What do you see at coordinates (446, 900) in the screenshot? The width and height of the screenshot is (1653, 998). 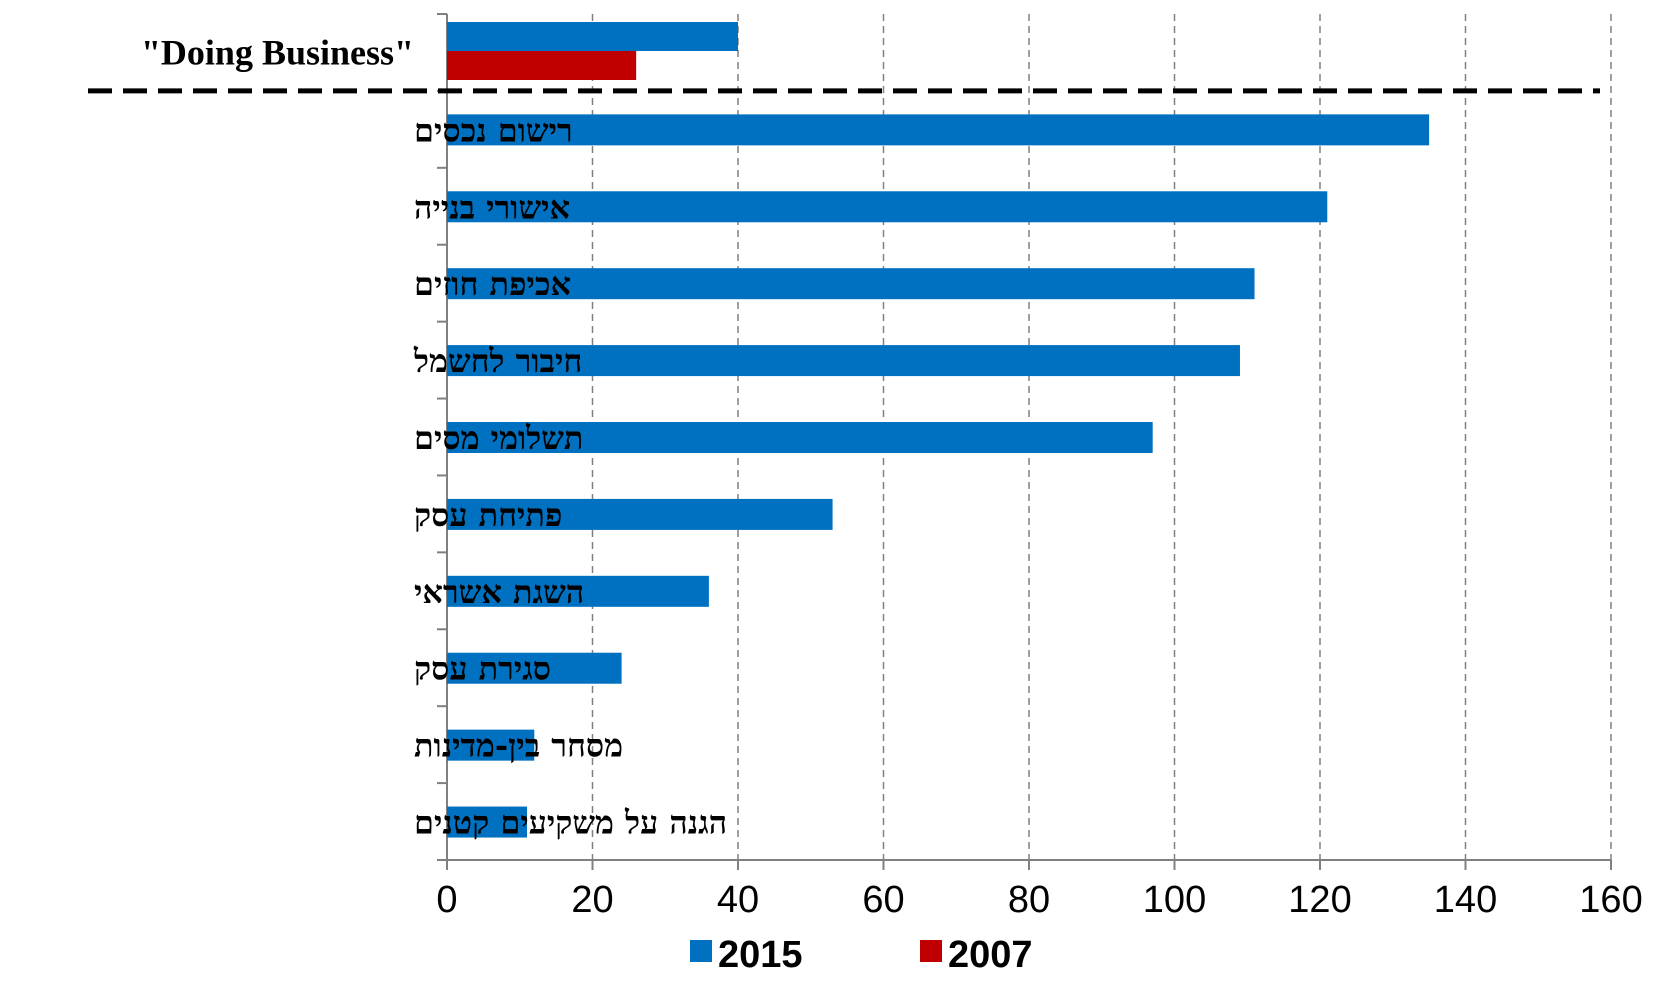 I see `x-tick-label: 0` at bounding box center [446, 900].